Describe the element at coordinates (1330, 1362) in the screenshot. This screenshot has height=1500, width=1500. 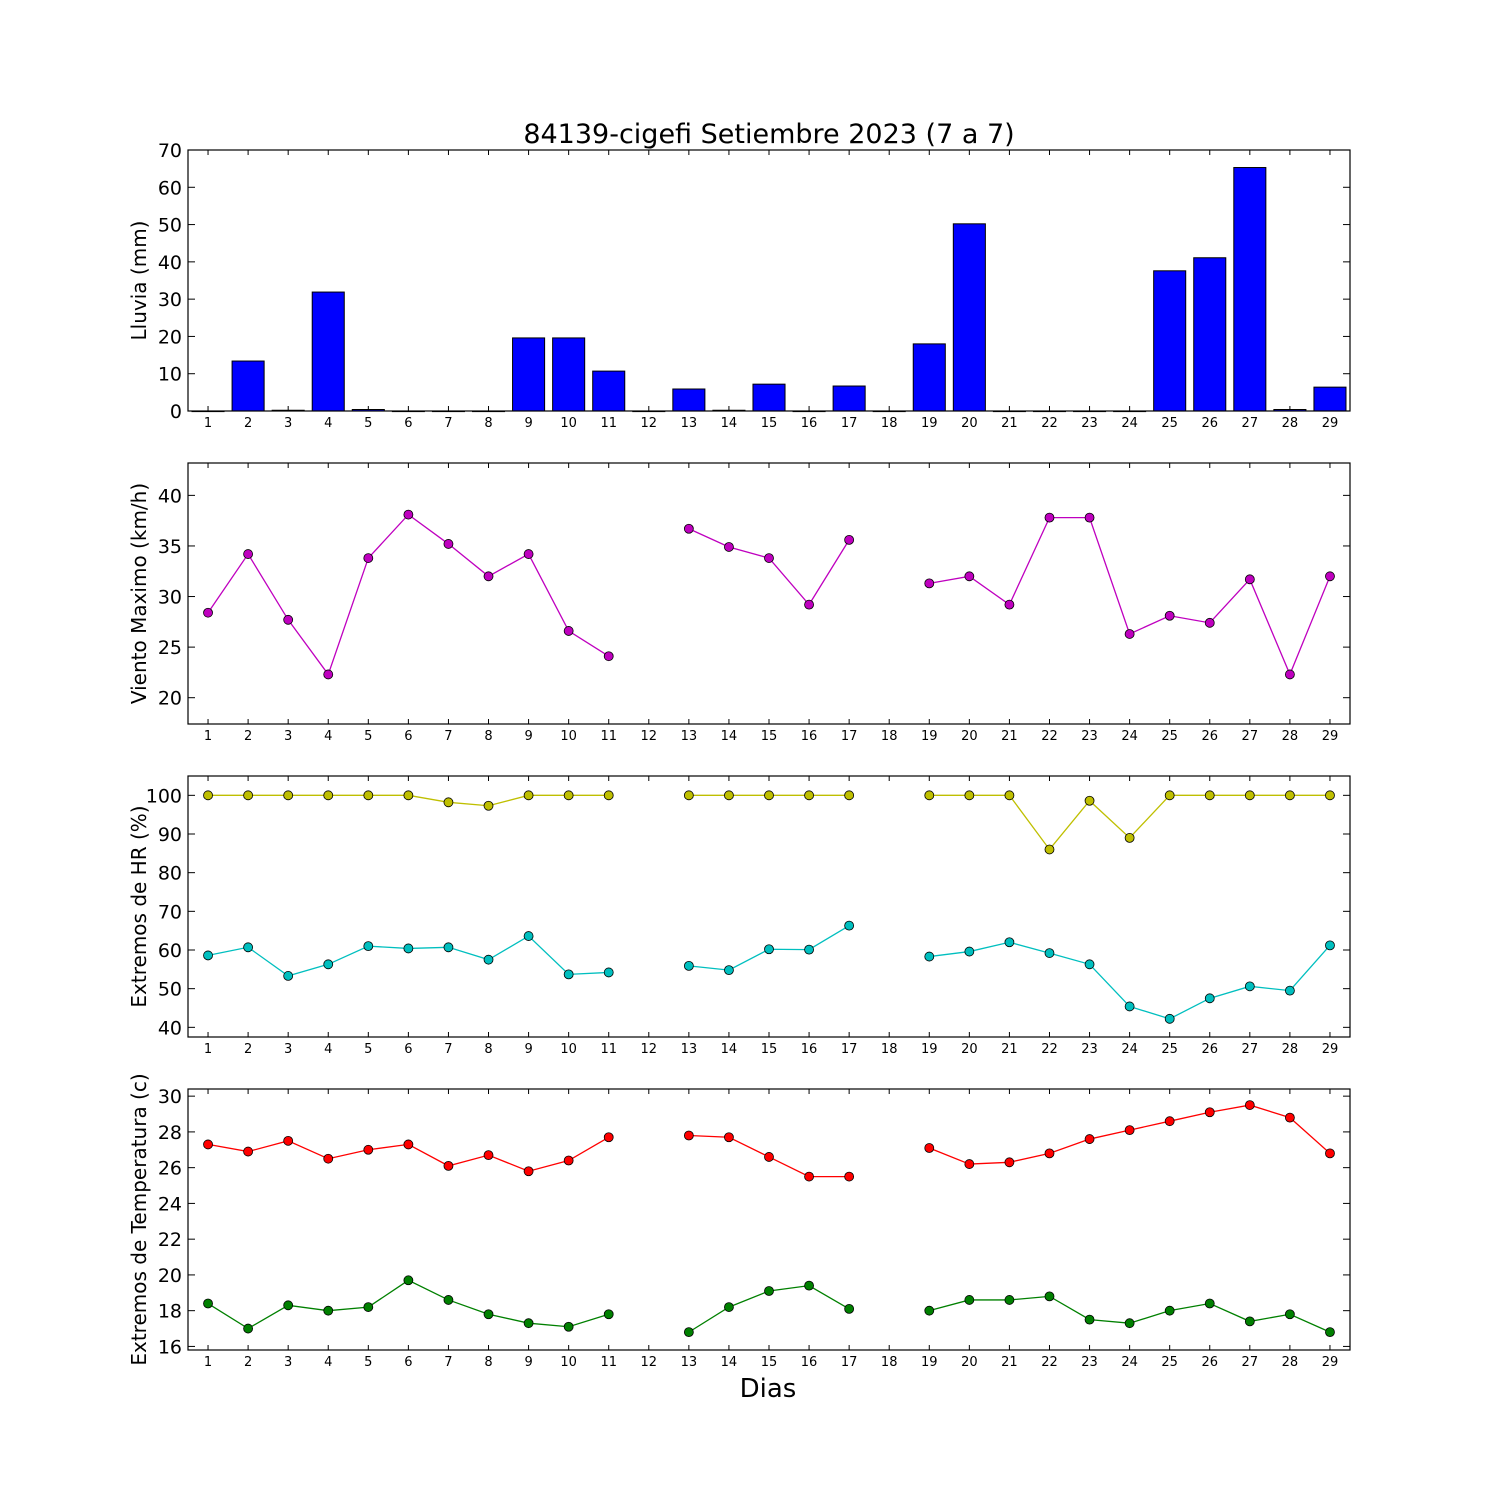
I see `temperature-xtick-label: 29` at that location.